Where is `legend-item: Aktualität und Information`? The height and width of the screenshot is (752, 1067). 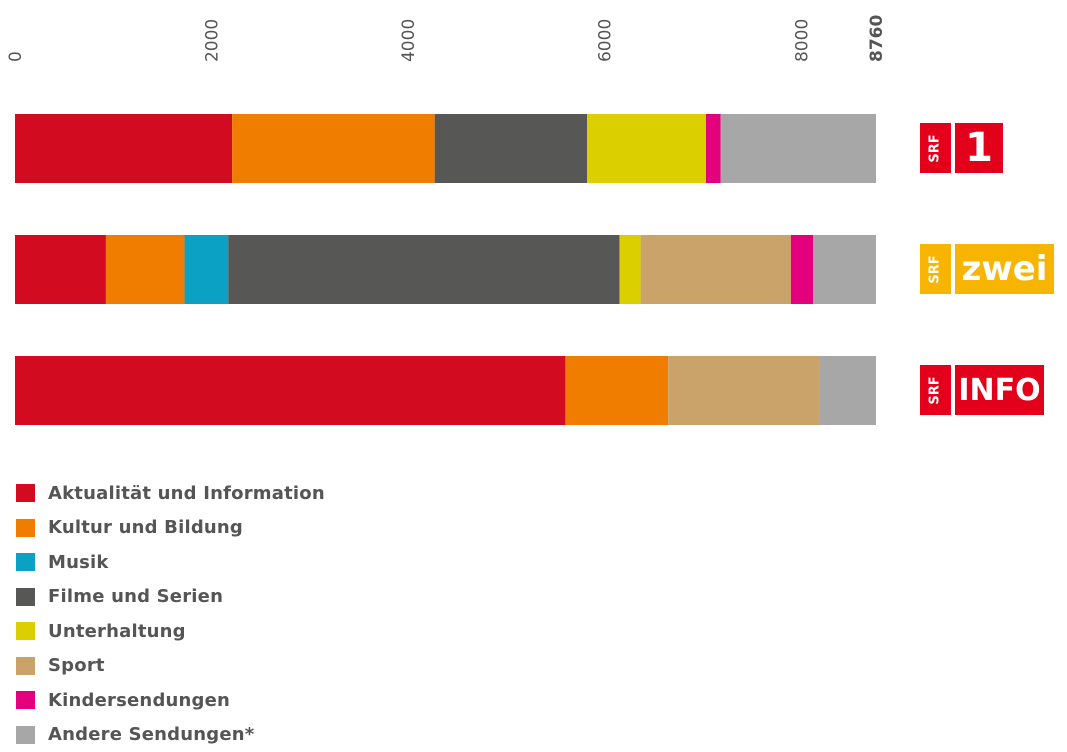 legend-item: Aktualität und Information is located at coordinates (170, 493).